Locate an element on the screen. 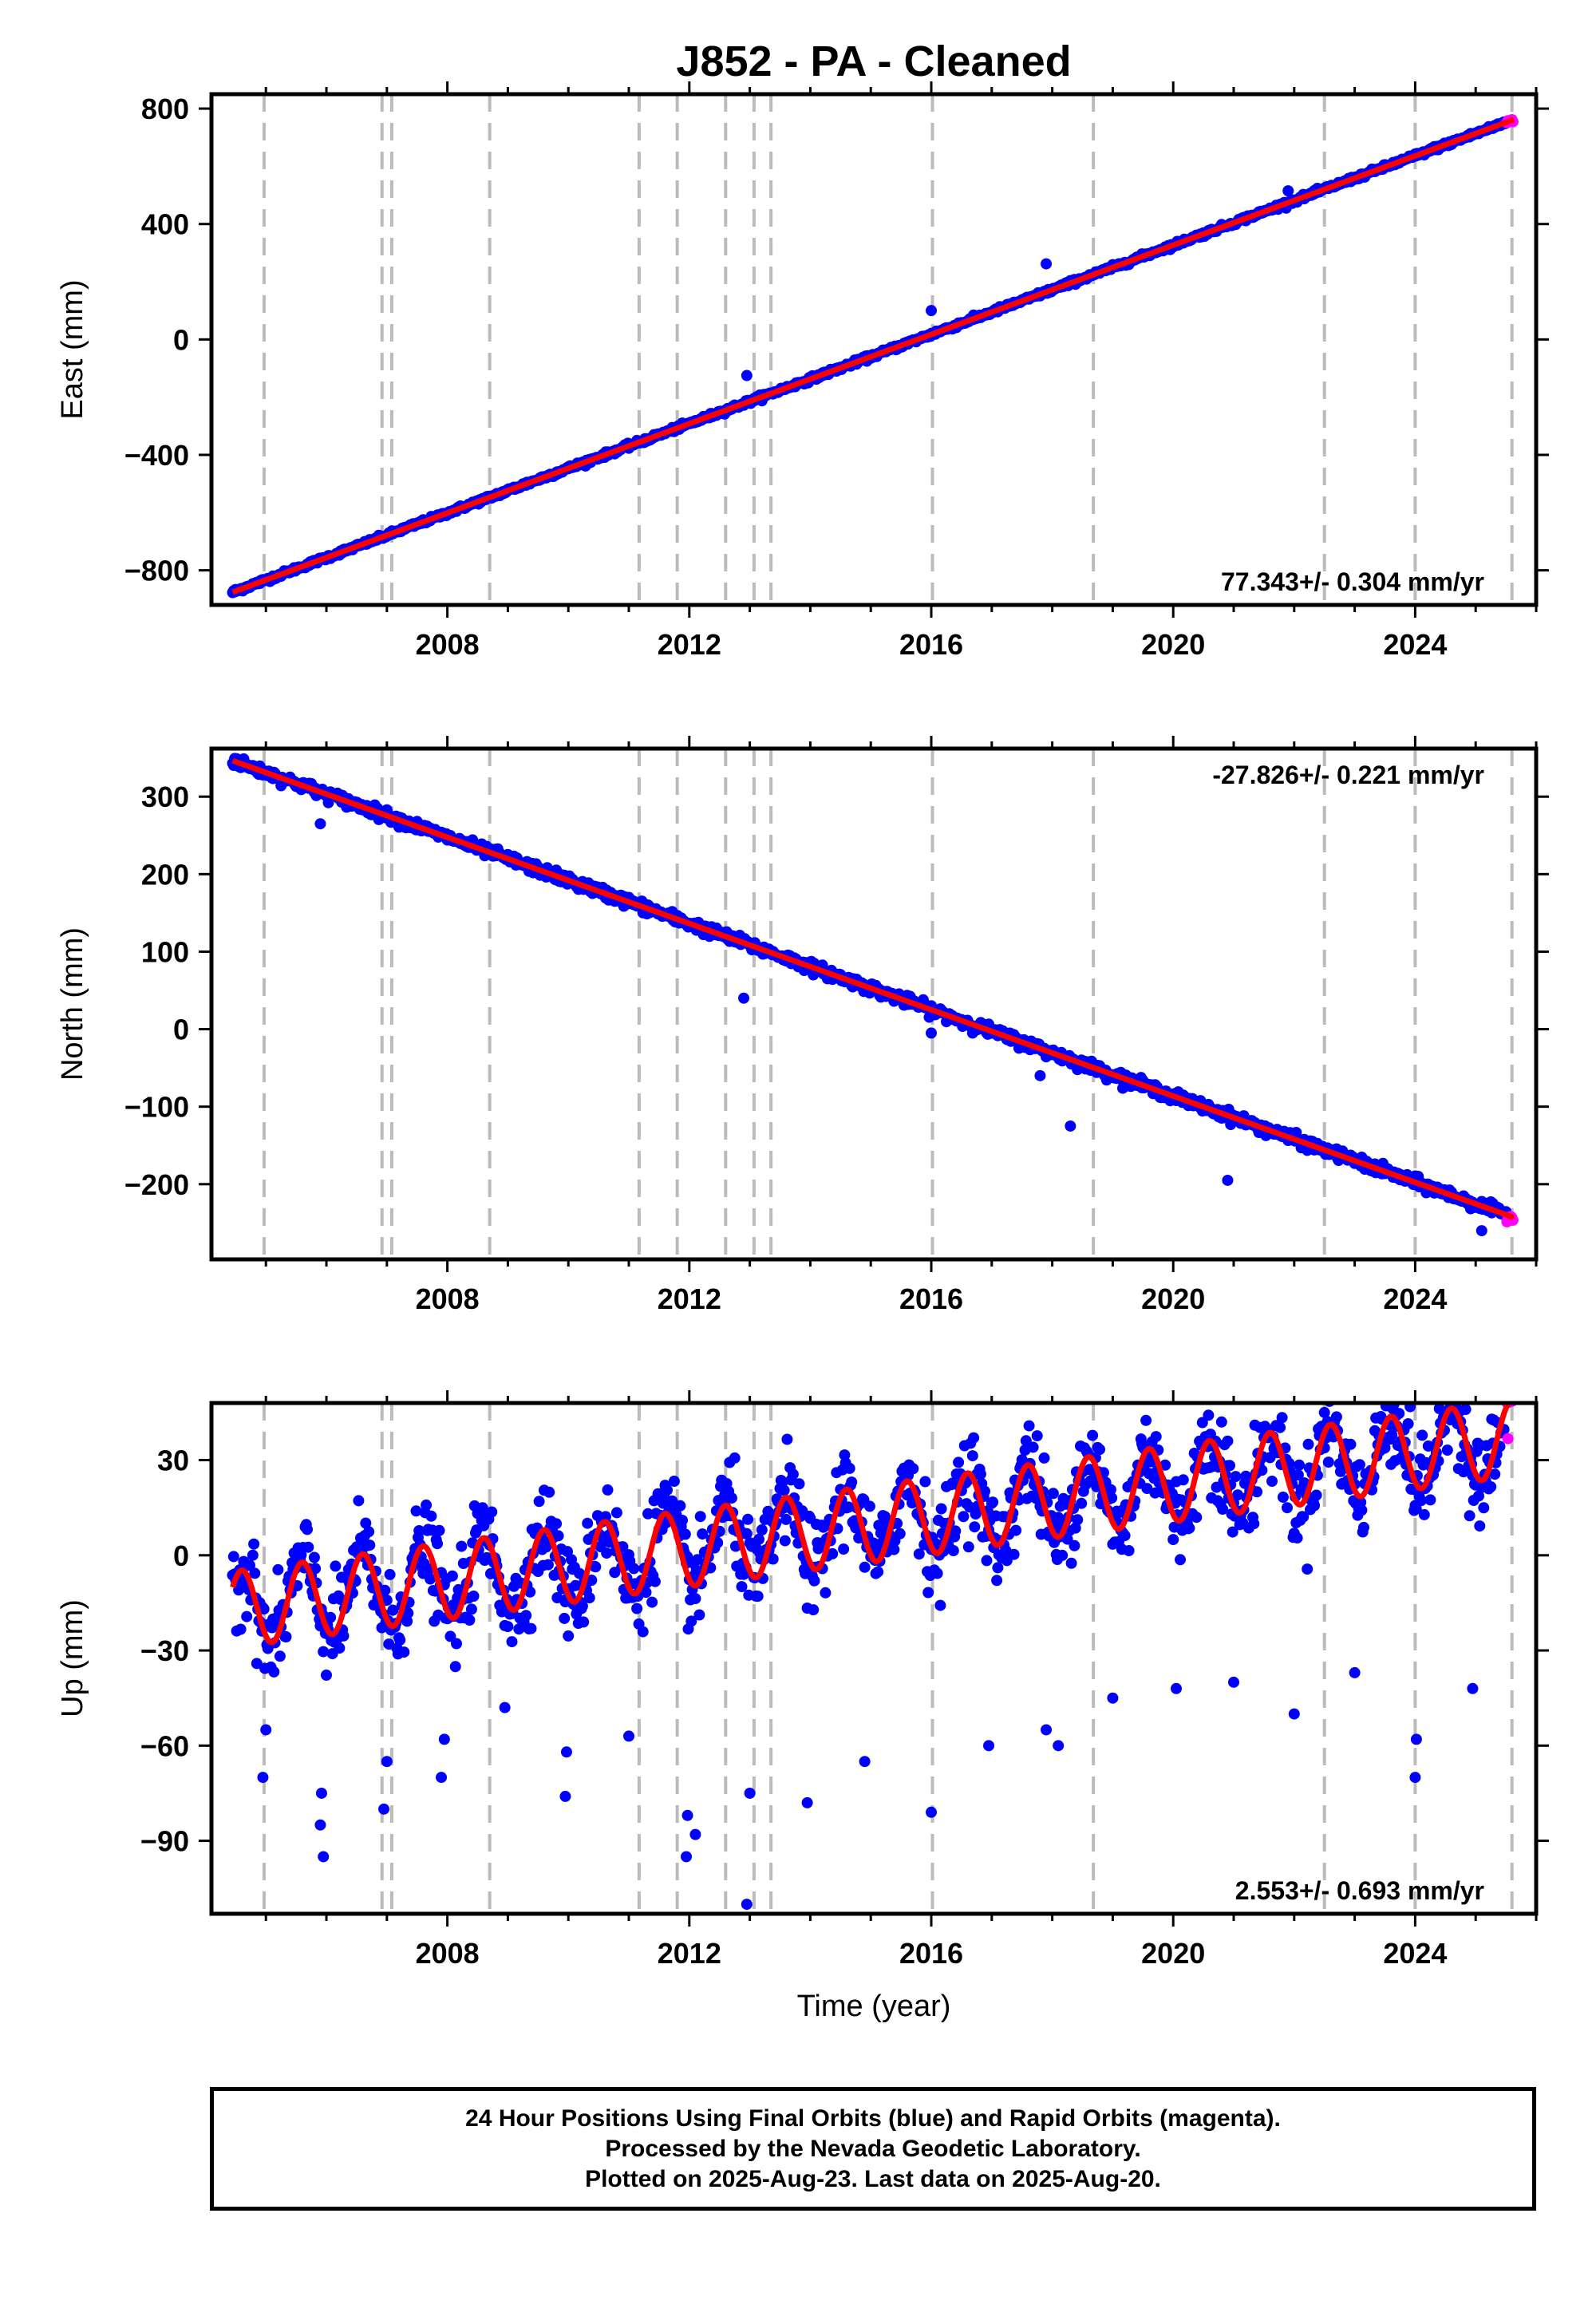 The height and width of the screenshot is (2316, 1596). x-tick-label: 2020 is located at coordinates (1173, 644).